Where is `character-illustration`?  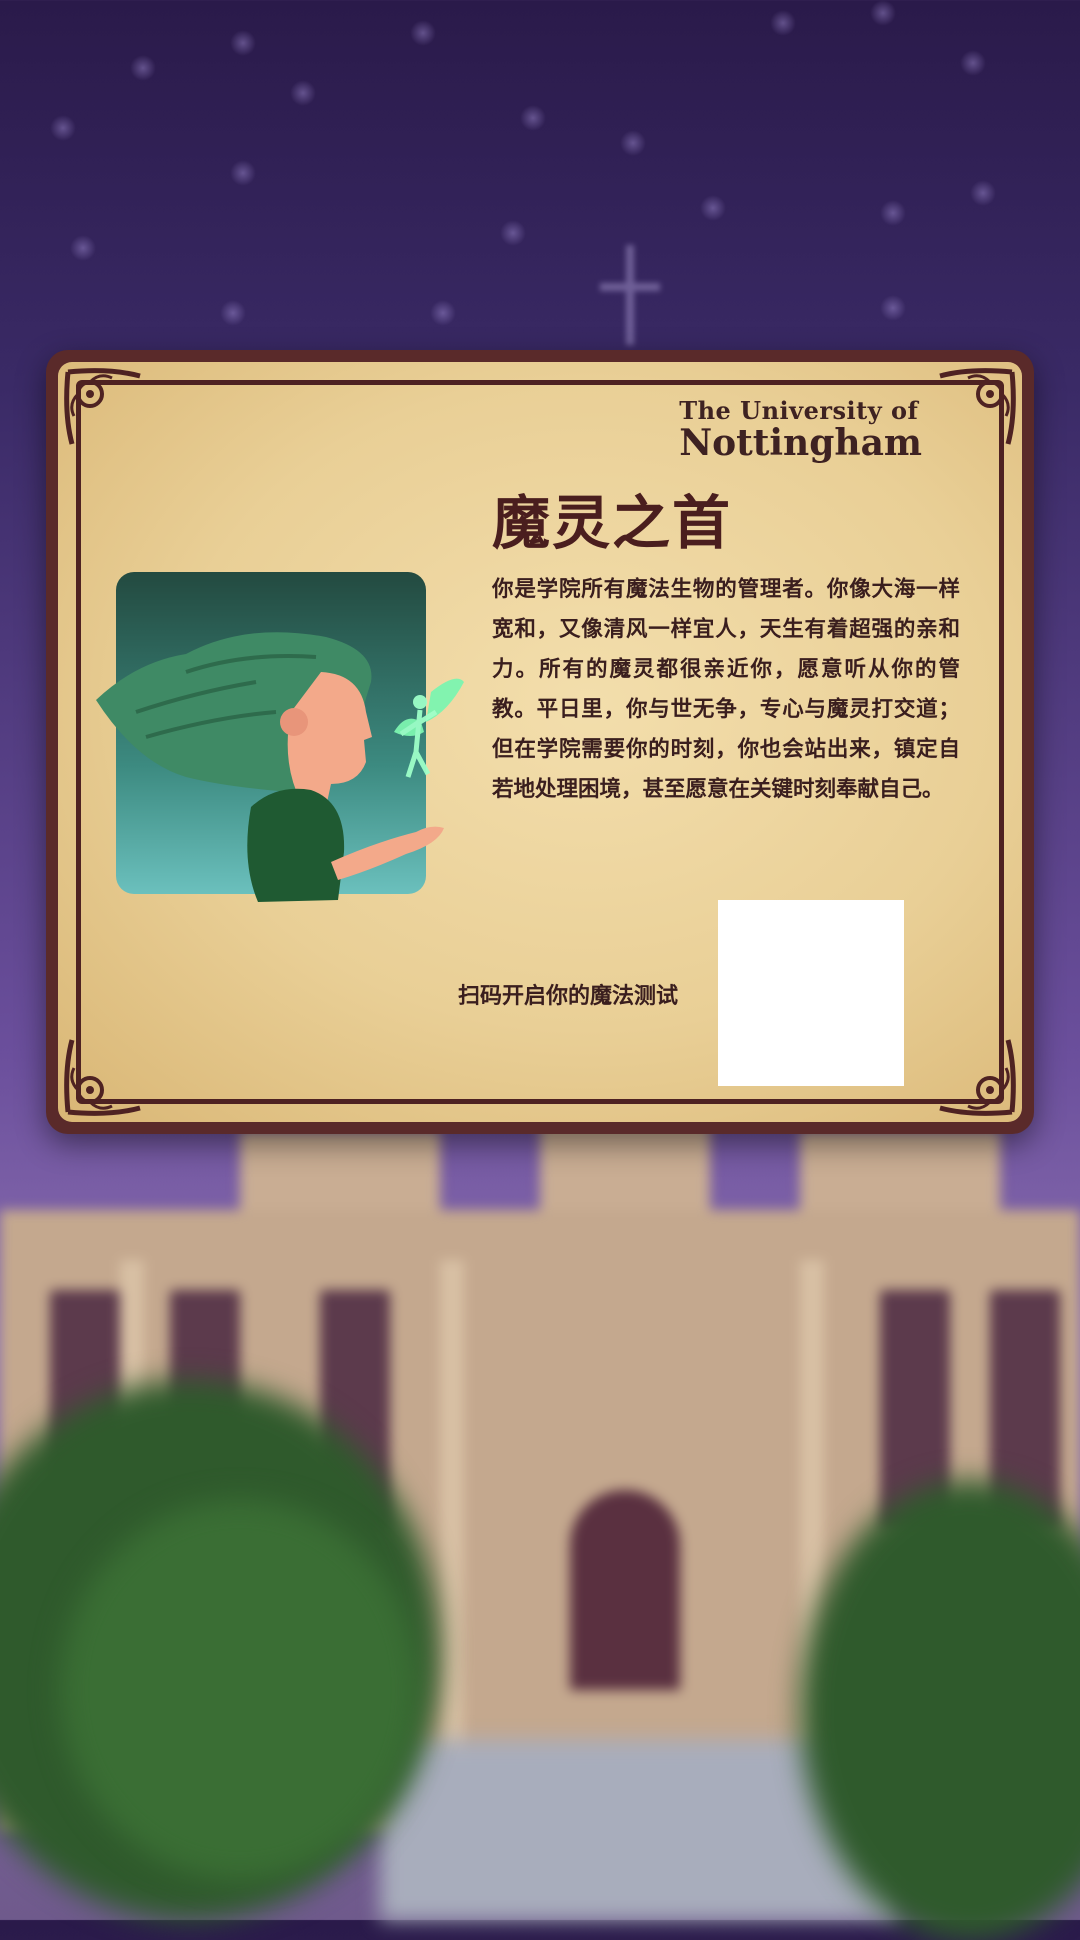 character-illustration is located at coordinates (280, 767).